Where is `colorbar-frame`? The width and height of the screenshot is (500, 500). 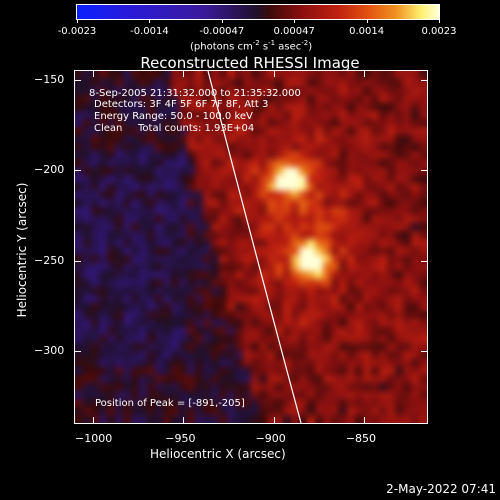 colorbar-frame is located at coordinates (258, 12).